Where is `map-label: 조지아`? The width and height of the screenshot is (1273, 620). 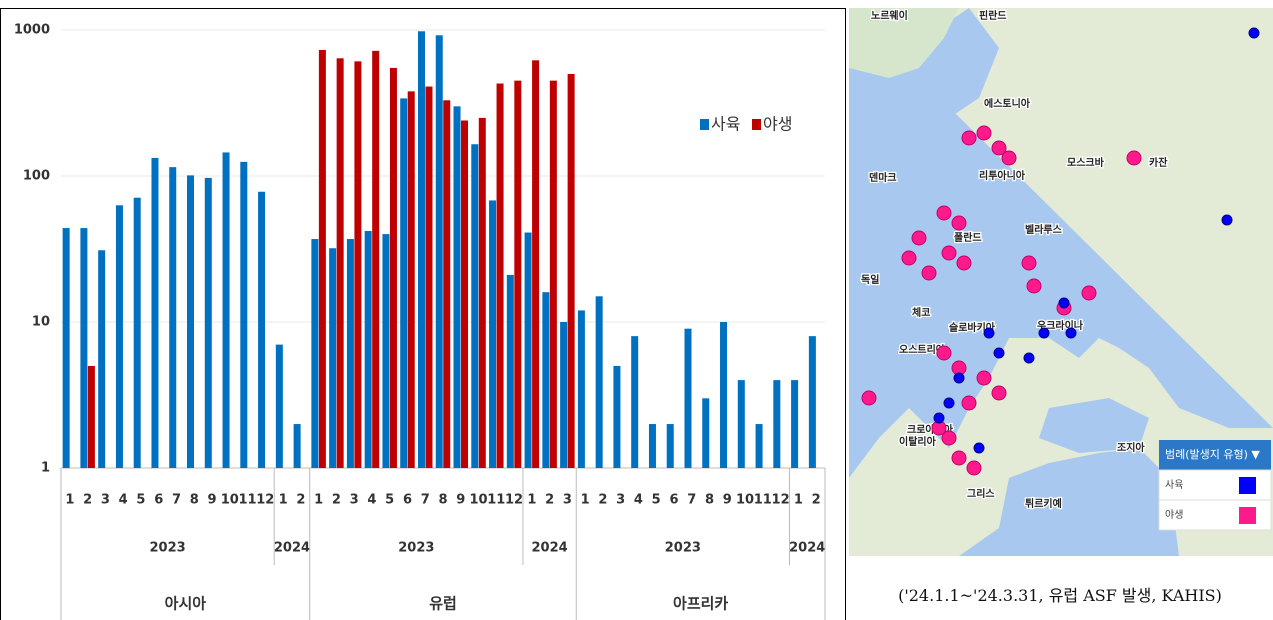 map-label: 조지아 is located at coordinates (1131, 447).